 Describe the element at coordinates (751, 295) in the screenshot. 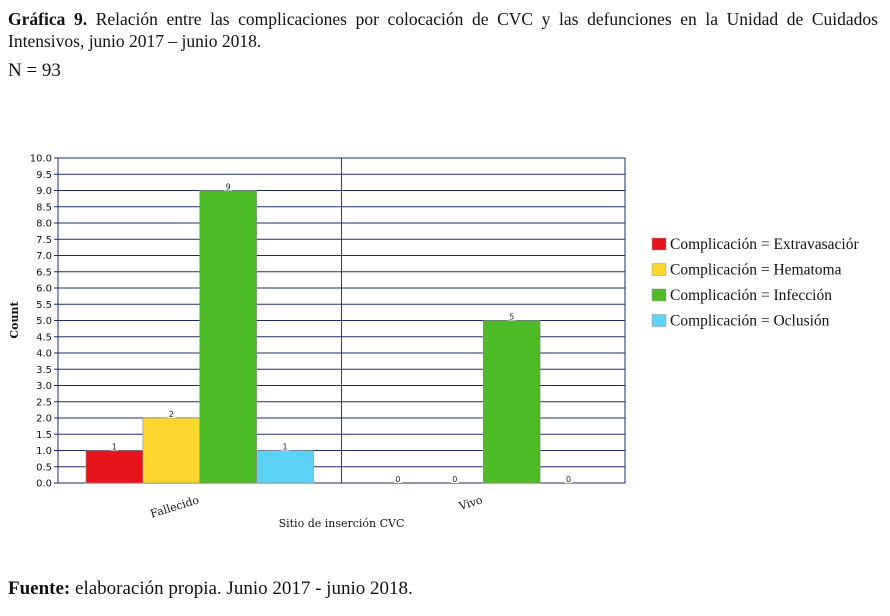

I see `legend-item-label: Complicación = Infección` at that location.